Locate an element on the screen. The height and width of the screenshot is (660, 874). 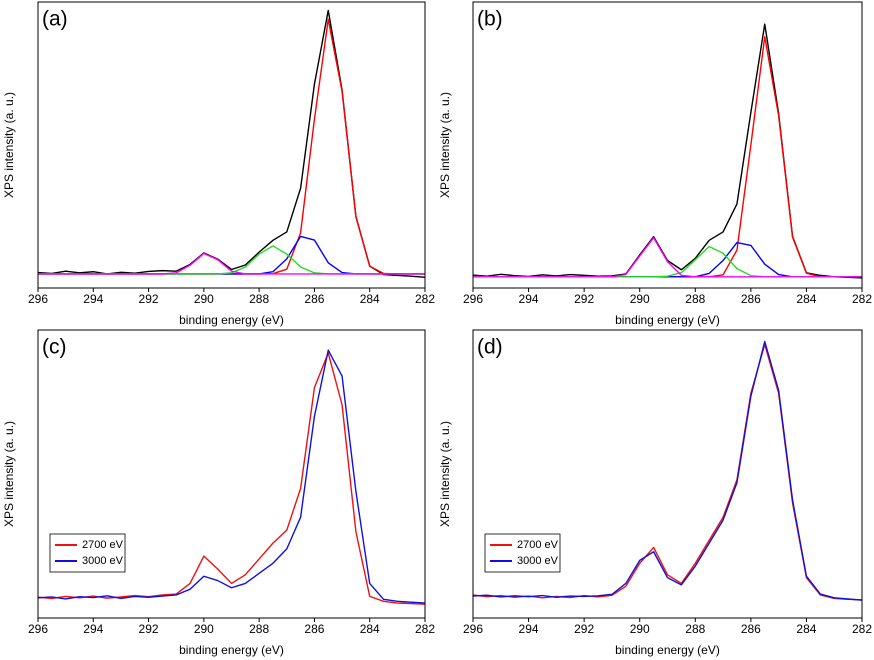
panel-label: (b) is located at coordinates (490, 19).